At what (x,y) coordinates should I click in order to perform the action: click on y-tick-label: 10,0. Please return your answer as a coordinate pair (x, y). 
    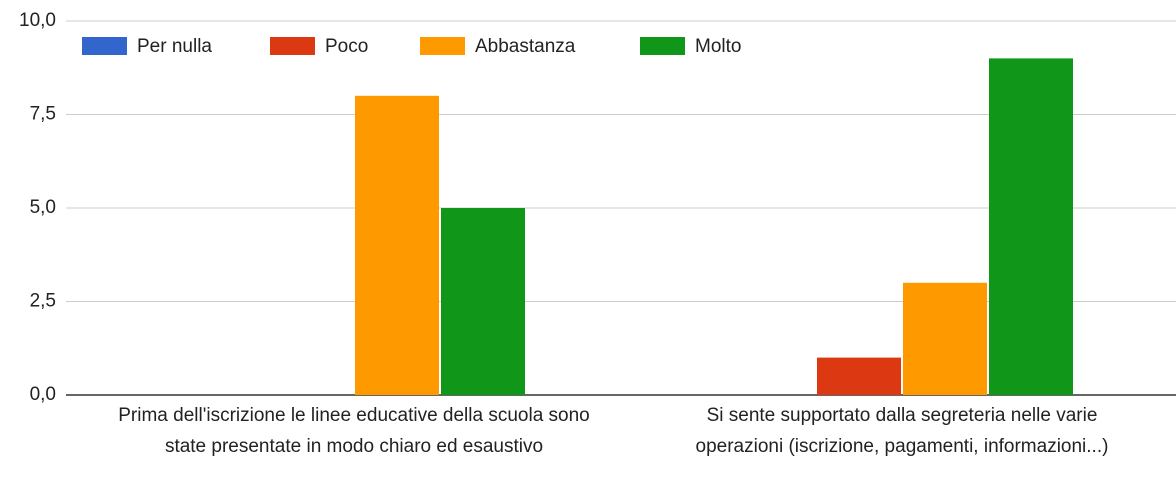
    Looking at the image, I should click on (37, 20).